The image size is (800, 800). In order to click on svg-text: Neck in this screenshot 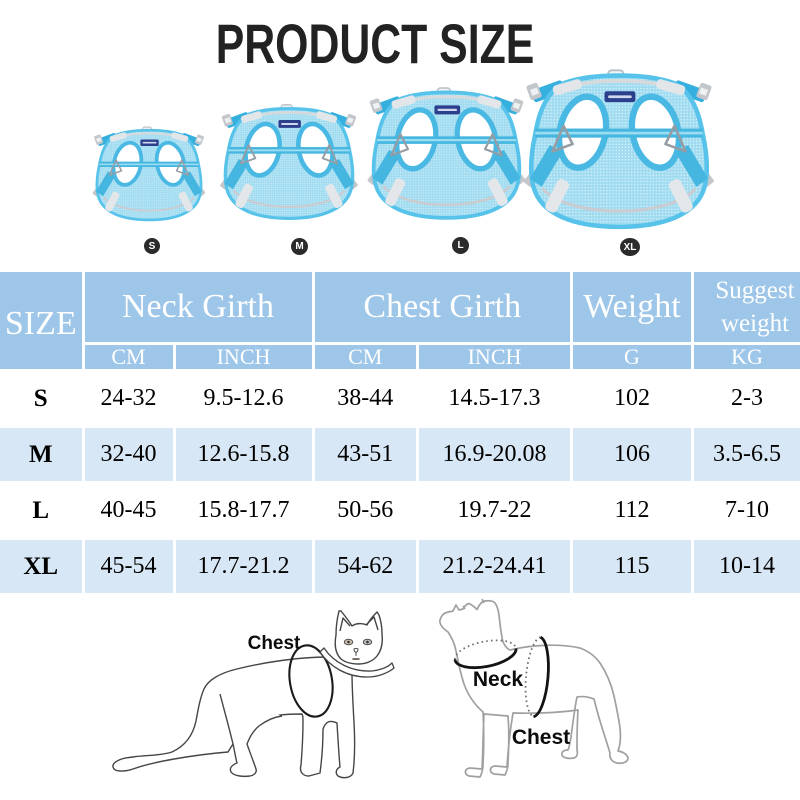, I will do `click(498, 679)`.